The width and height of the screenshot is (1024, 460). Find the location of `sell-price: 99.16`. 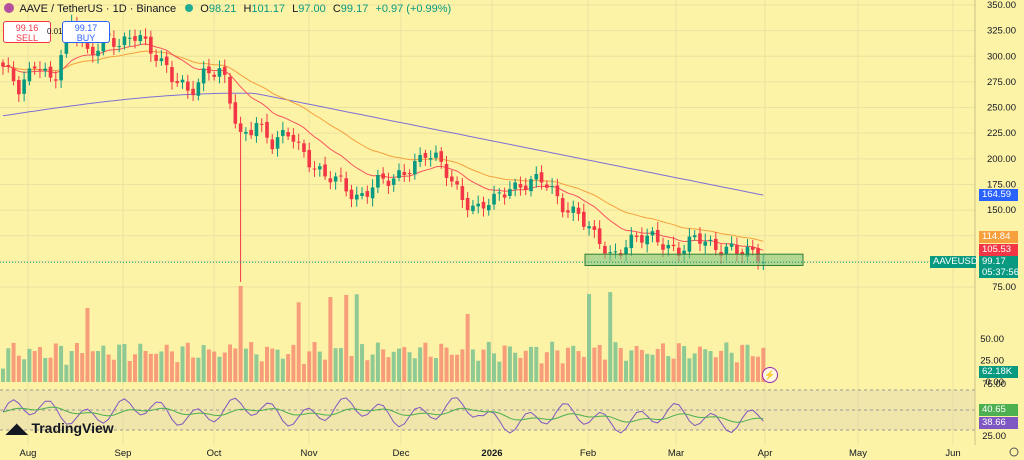

sell-price: 99.16 is located at coordinates (27, 28).